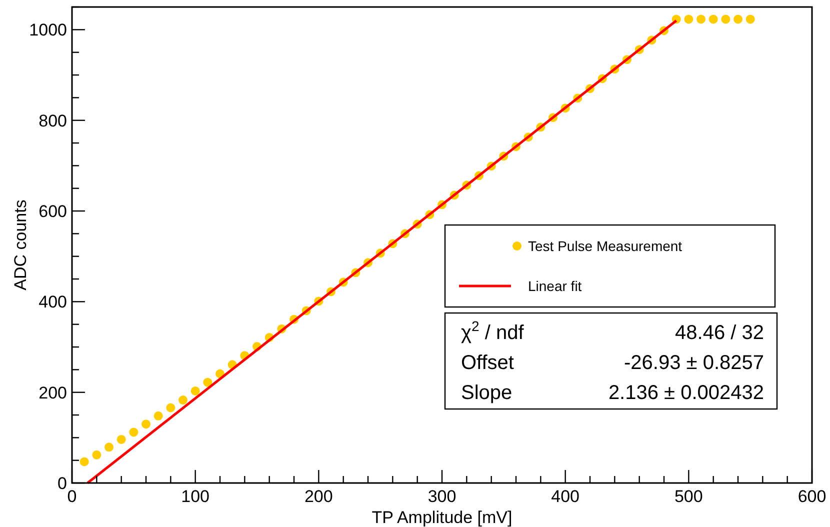 Image resolution: width=830 pixels, height=527 pixels. What do you see at coordinates (605, 246) in the screenshot?
I see `legend-label: Test Pulse Measurement` at bounding box center [605, 246].